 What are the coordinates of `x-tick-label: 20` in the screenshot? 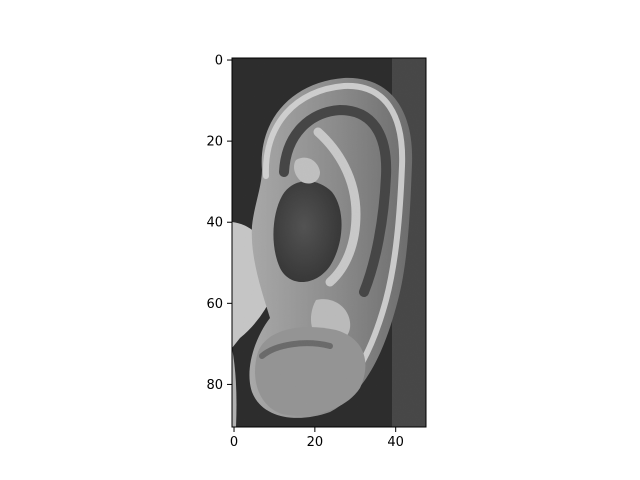 It's located at (315, 442).